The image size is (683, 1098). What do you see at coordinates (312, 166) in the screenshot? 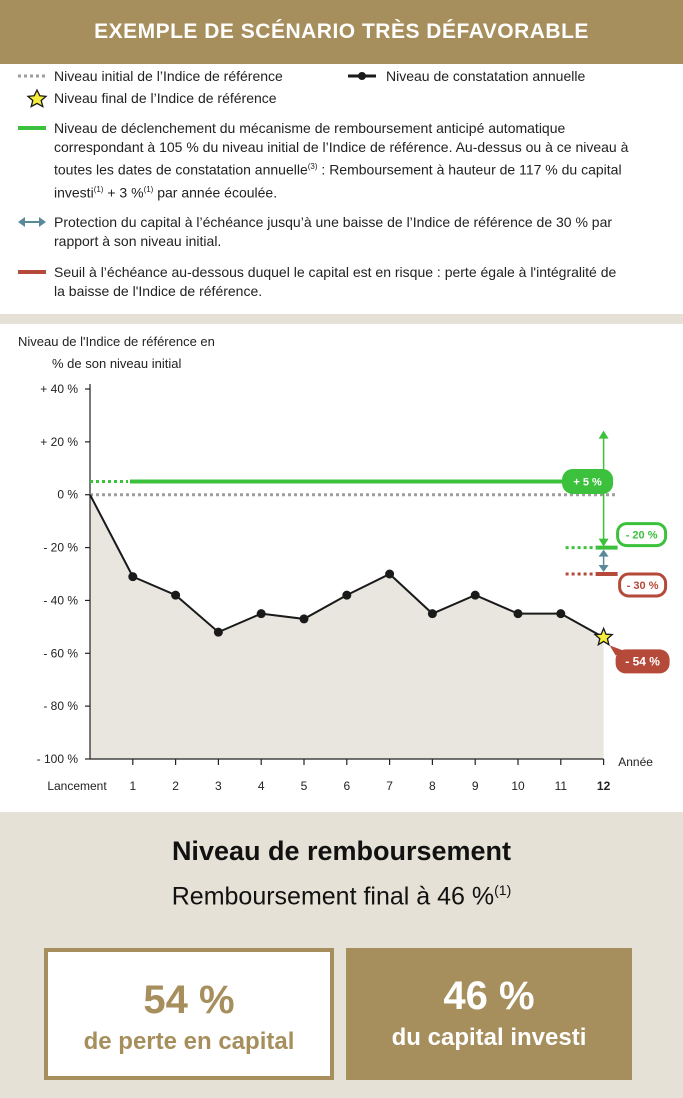
I see `legend-trigger-line3-sup: (3)` at bounding box center [312, 166].